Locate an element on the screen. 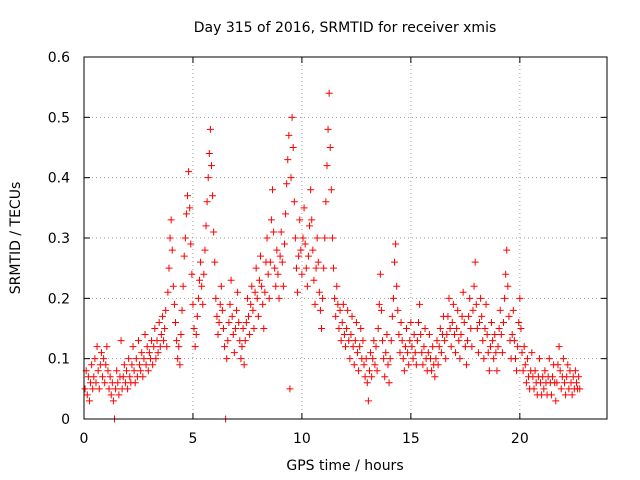 The image size is (640, 480). x-tick-label: 15 is located at coordinates (411, 439).